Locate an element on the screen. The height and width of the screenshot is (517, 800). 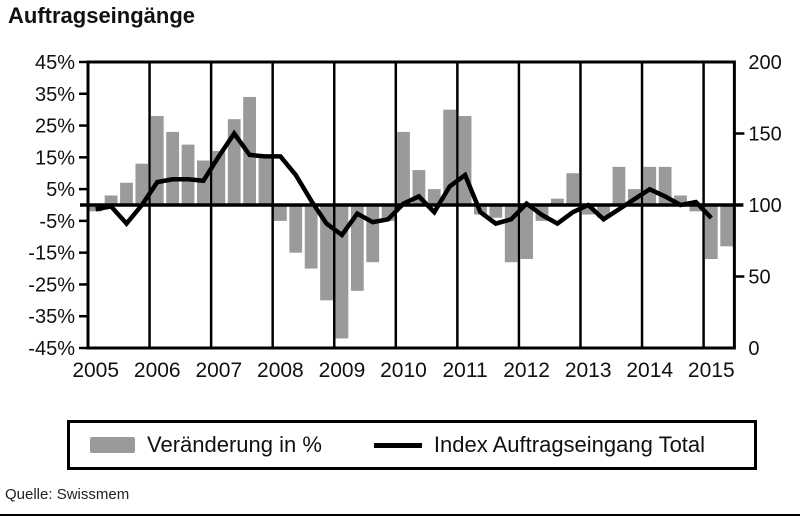
bar-2008-q2 is located at coordinates (296, 229).